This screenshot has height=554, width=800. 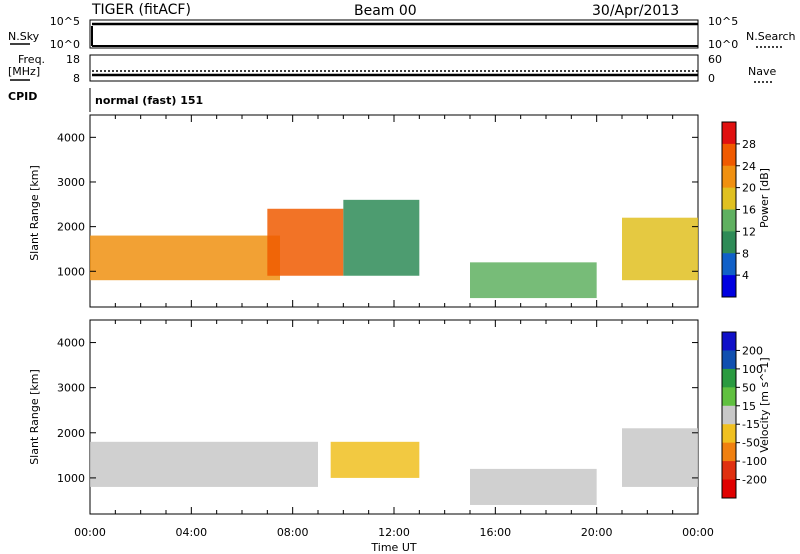 What do you see at coordinates (749, 188) in the screenshot?
I see `colorbar-tick-label: 20` at bounding box center [749, 188].